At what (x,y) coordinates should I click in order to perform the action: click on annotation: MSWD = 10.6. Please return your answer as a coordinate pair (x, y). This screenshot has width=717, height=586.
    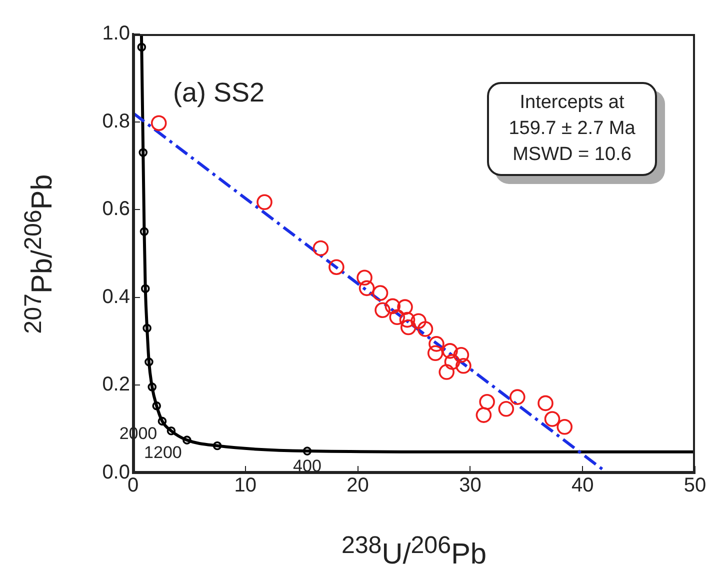
    Looking at the image, I should click on (572, 155).